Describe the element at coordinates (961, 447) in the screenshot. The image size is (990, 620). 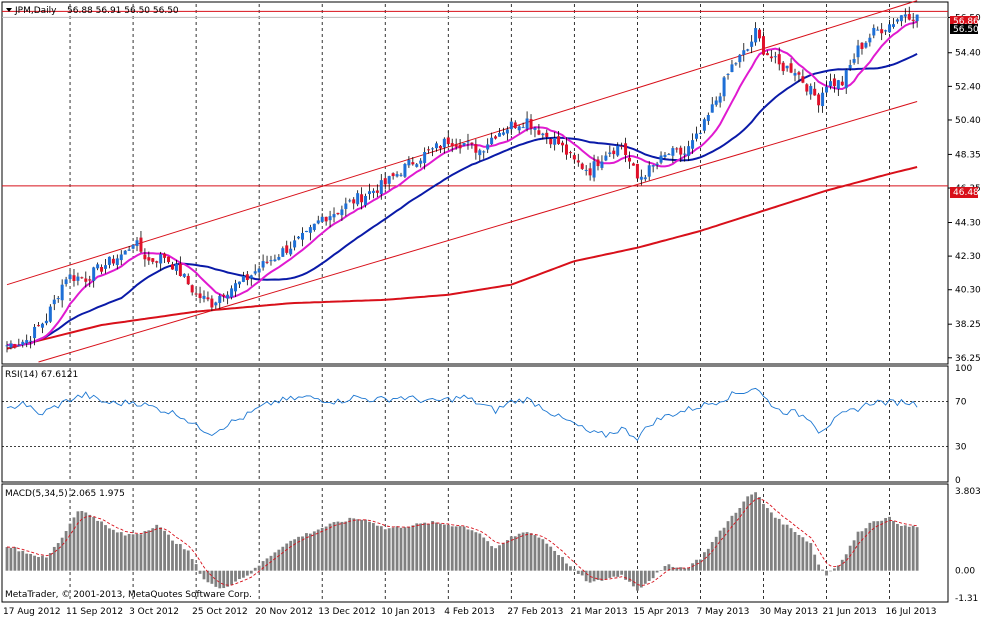
I see `rsi-tick-label: 30` at that location.